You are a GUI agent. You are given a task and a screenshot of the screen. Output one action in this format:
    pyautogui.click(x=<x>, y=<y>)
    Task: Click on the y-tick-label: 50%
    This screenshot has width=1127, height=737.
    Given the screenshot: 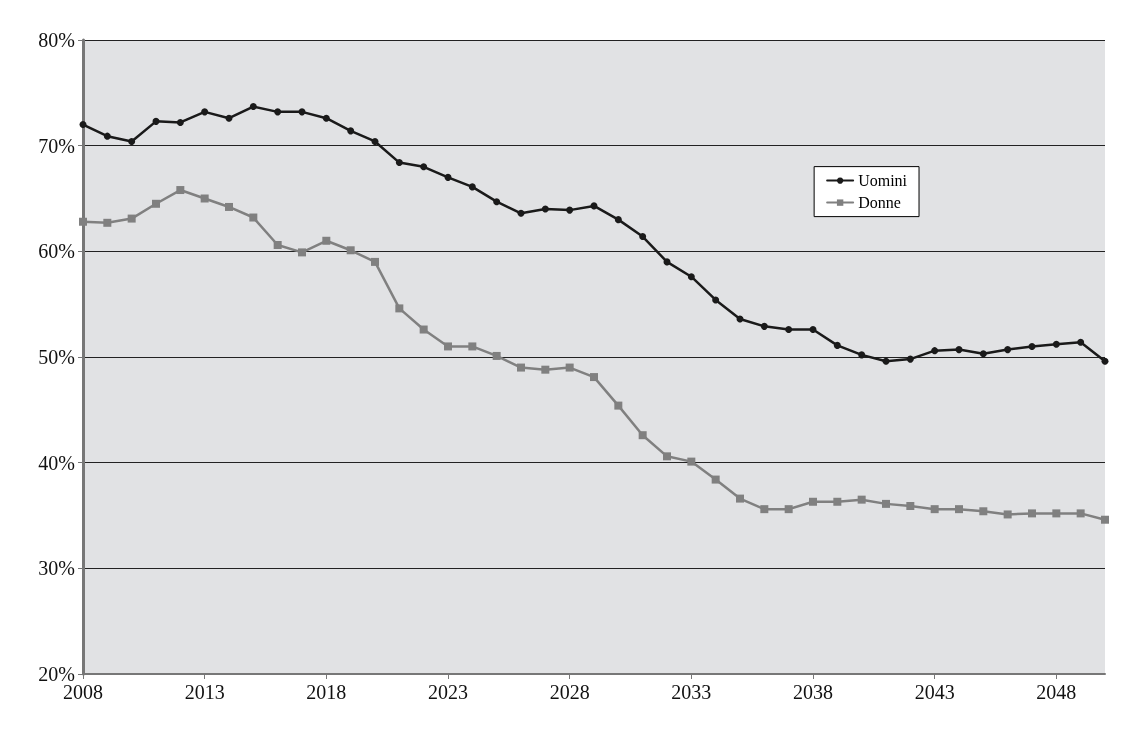 What is the action you would take?
    pyautogui.click(x=56, y=357)
    